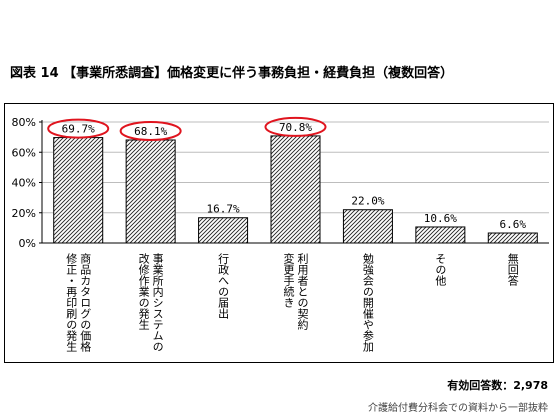 This screenshot has width=560, height=420. I want to click on data-label: 70.8%, so click(295, 127).